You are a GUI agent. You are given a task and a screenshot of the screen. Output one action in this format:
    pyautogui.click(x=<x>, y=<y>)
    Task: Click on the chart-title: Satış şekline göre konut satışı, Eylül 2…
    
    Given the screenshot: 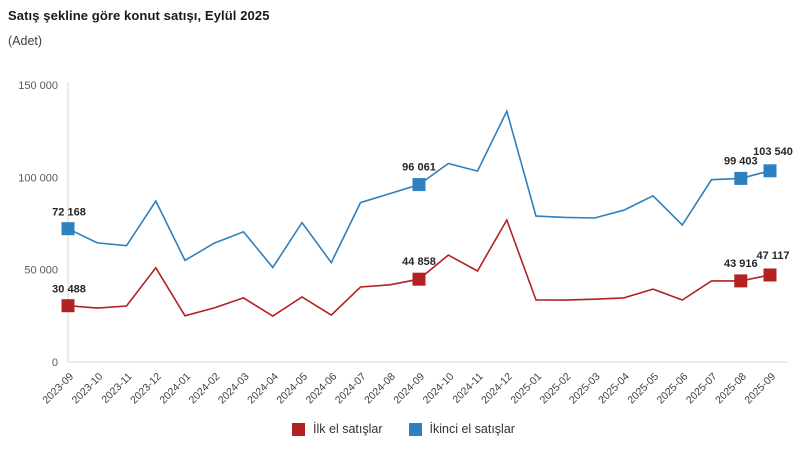 What is the action you would take?
    pyautogui.click(x=139, y=15)
    